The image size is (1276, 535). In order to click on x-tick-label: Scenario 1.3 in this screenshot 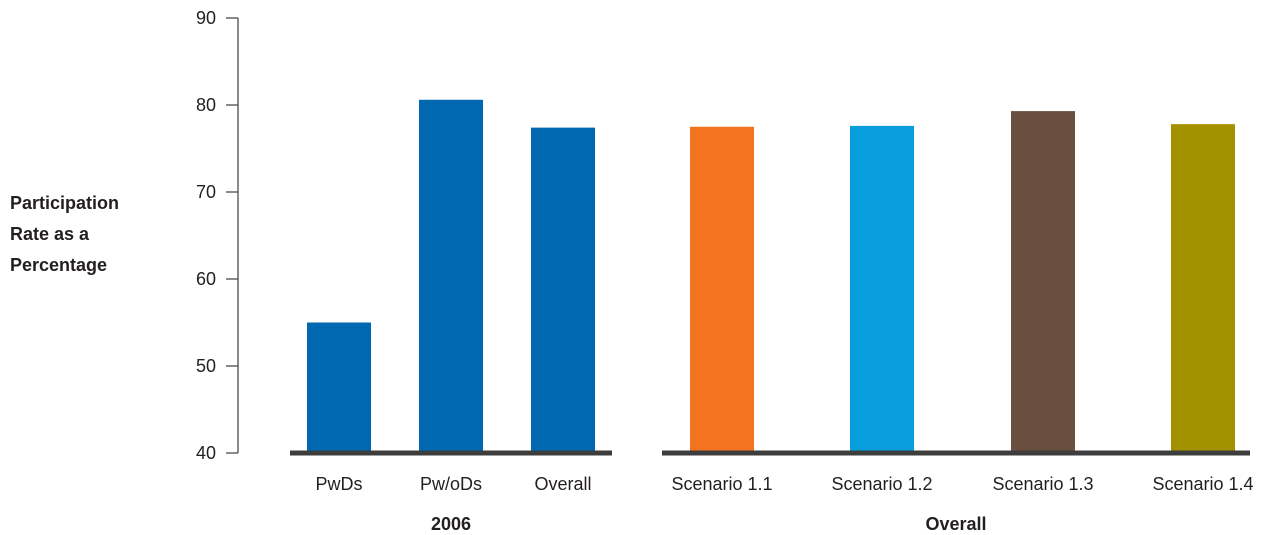, I will do `click(1042, 484)`.